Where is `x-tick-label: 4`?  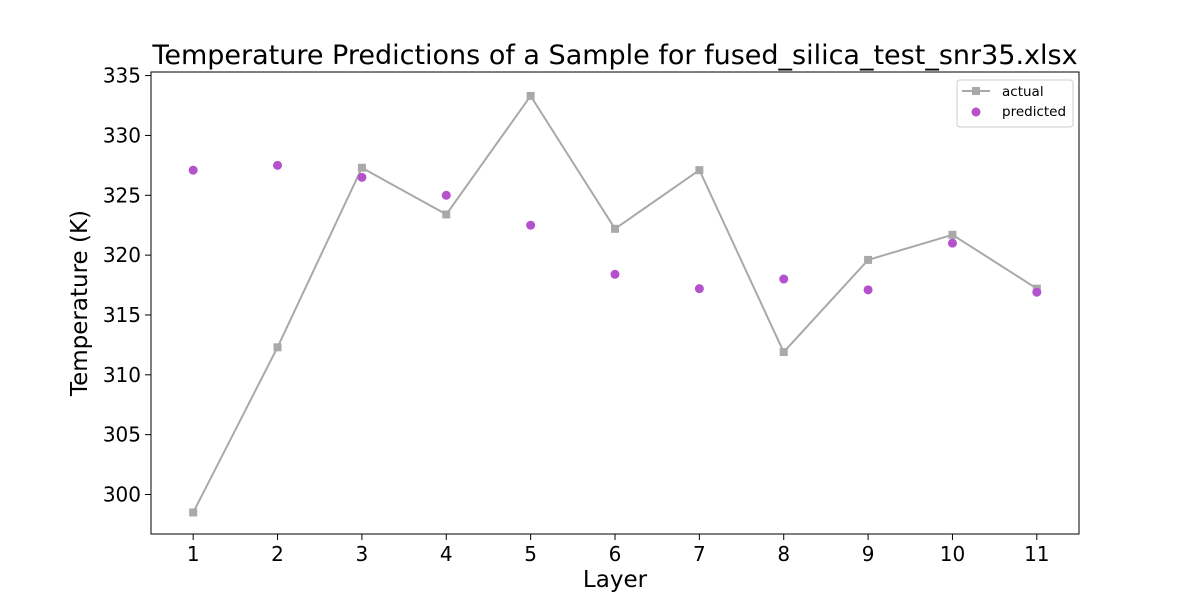
x-tick-label: 4 is located at coordinates (446, 554).